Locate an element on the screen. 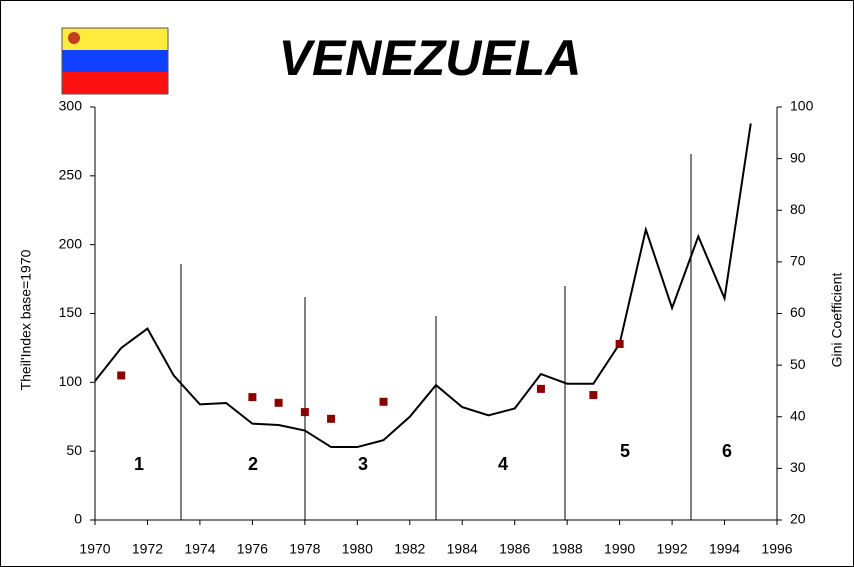  y2-tick-label: 80 is located at coordinates (798, 209).